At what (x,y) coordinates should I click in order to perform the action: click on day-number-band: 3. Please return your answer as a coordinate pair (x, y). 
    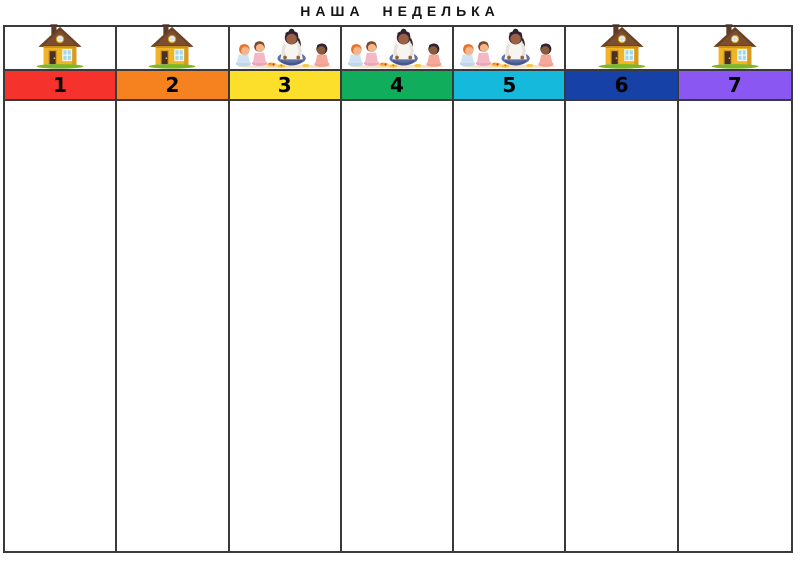
    Looking at the image, I should click on (284, 86).